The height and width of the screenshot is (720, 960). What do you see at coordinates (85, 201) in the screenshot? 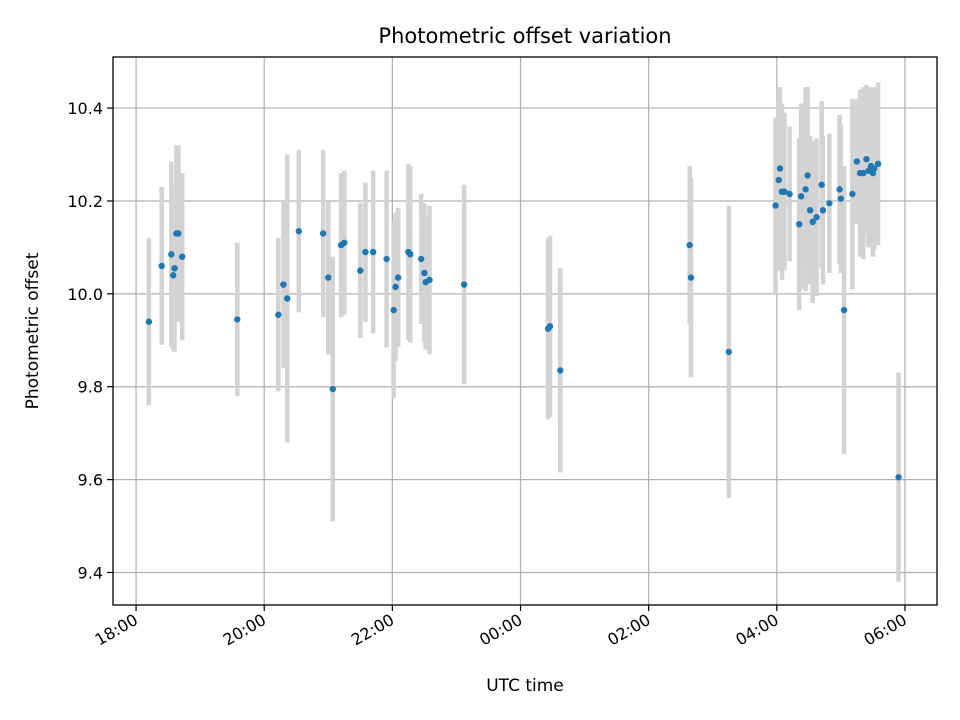
I see `y-tick-label: 10.2` at bounding box center [85, 201].